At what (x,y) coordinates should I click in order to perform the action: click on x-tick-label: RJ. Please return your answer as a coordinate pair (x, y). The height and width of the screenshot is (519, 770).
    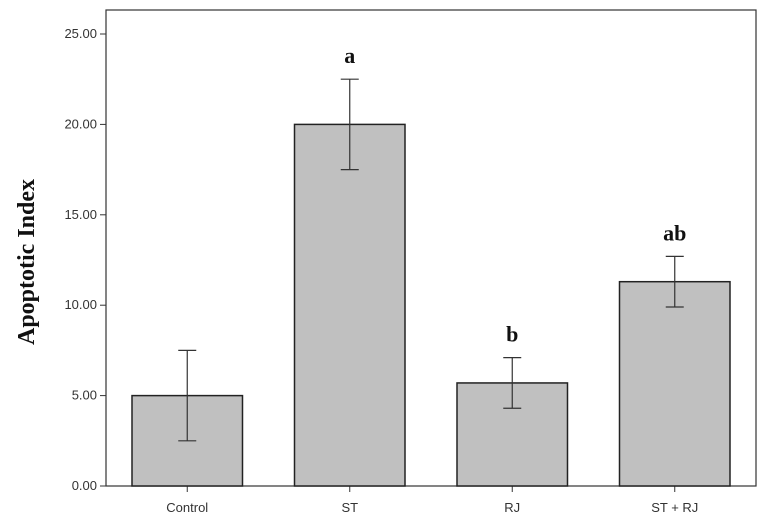
    Looking at the image, I should click on (512, 507).